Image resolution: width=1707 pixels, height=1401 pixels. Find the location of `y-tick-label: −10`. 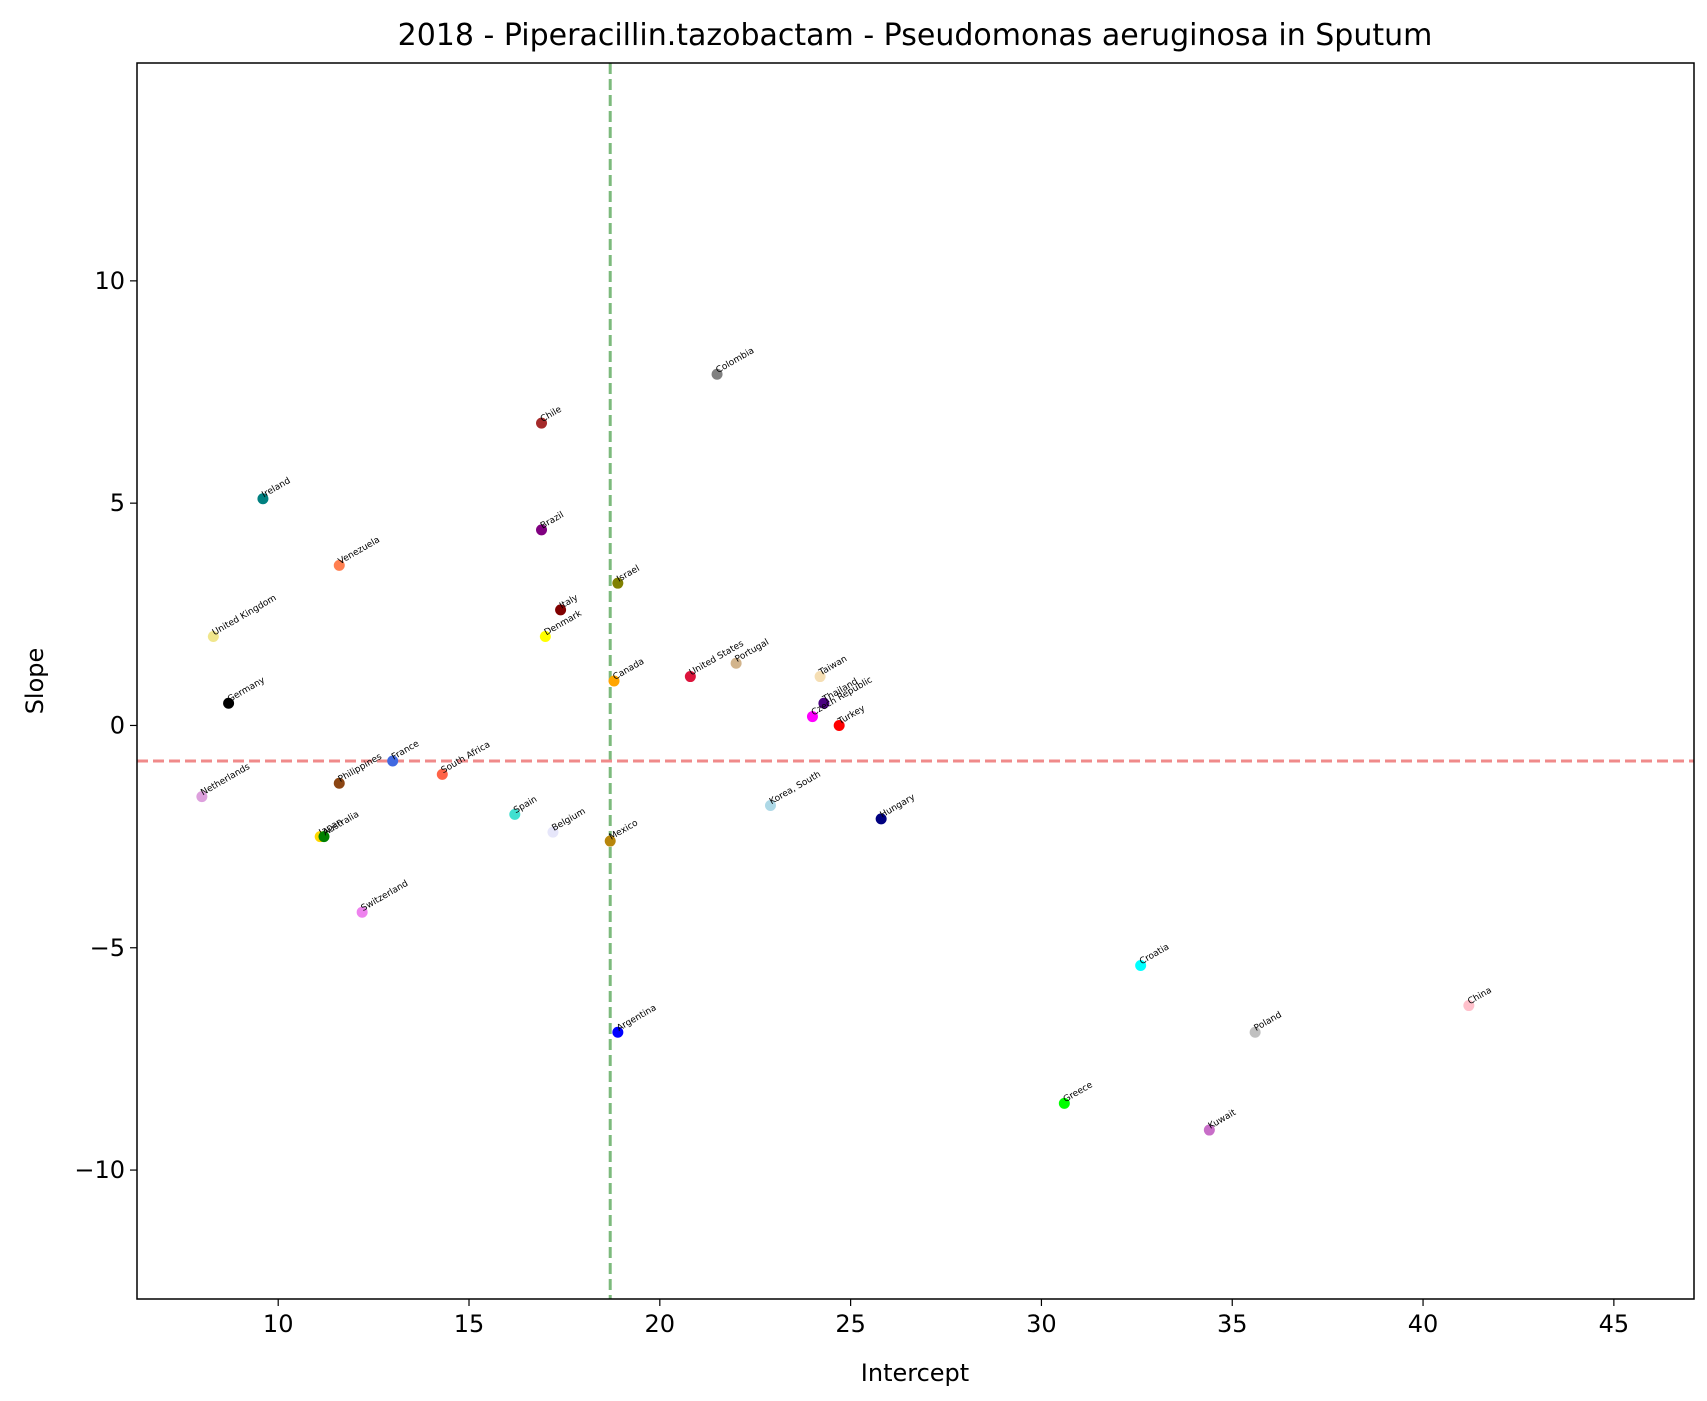

y-tick-label: −10 is located at coordinates (99, 1170).